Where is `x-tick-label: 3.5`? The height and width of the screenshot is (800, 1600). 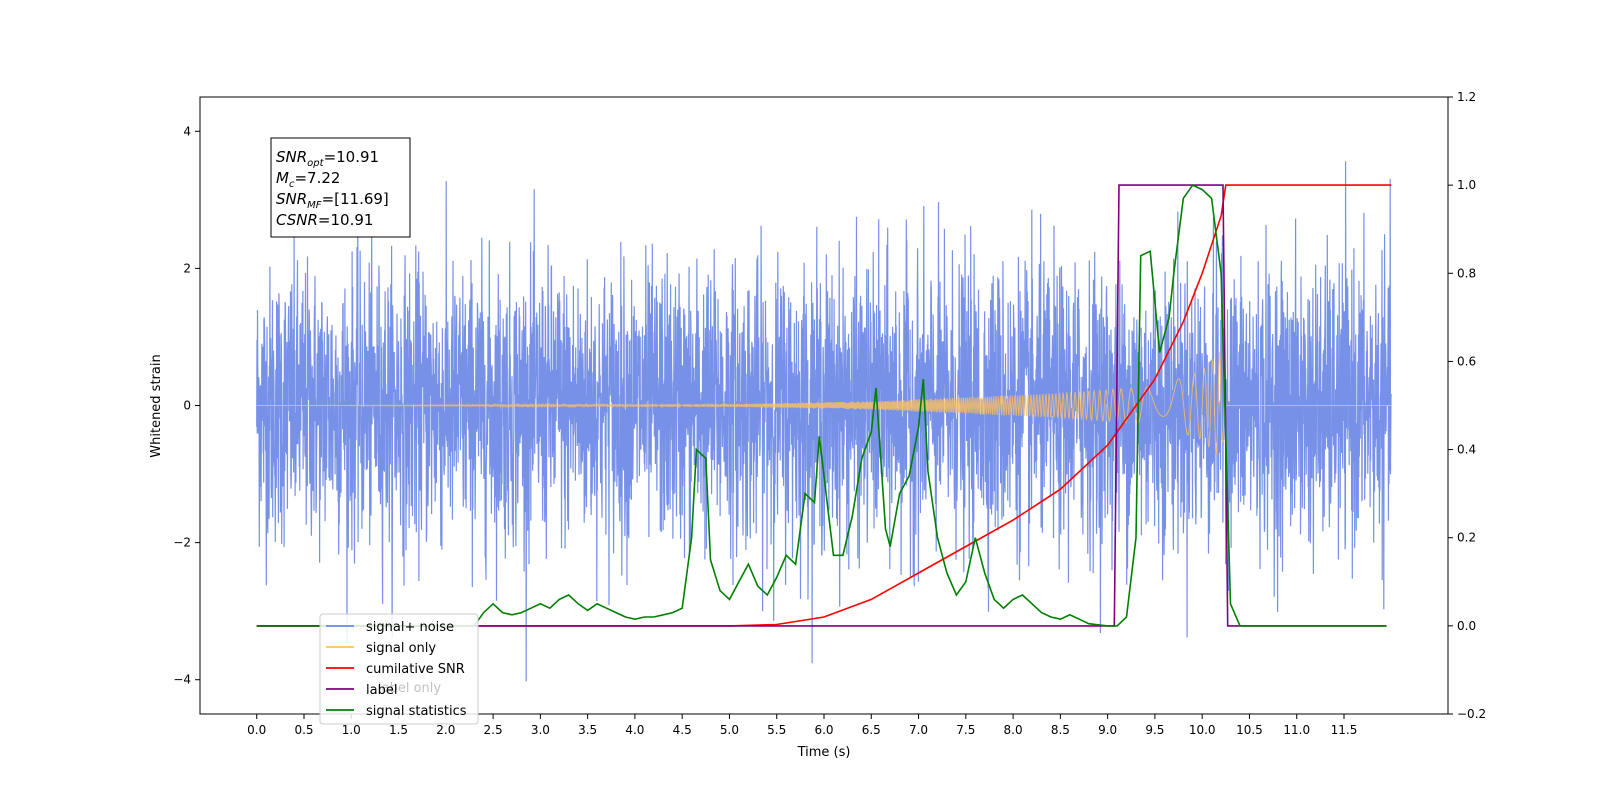 x-tick-label: 3.5 is located at coordinates (587, 730).